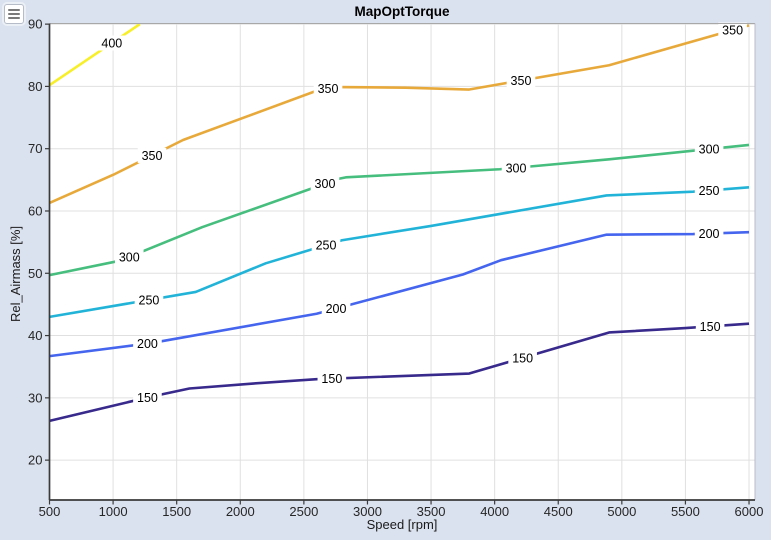 Image resolution: width=771 pixels, height=540 pixels. What do you see at coordinates (749, 511) in the screenshot?
I see `x-tick-label: 6000` at bounding box center [749, 511].